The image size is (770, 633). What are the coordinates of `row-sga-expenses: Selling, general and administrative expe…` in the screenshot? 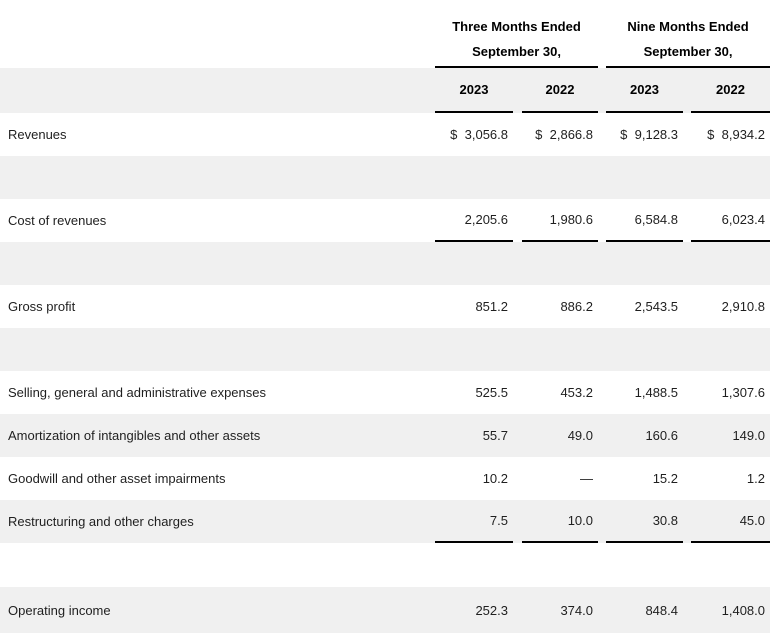 It's located at (385, 392).